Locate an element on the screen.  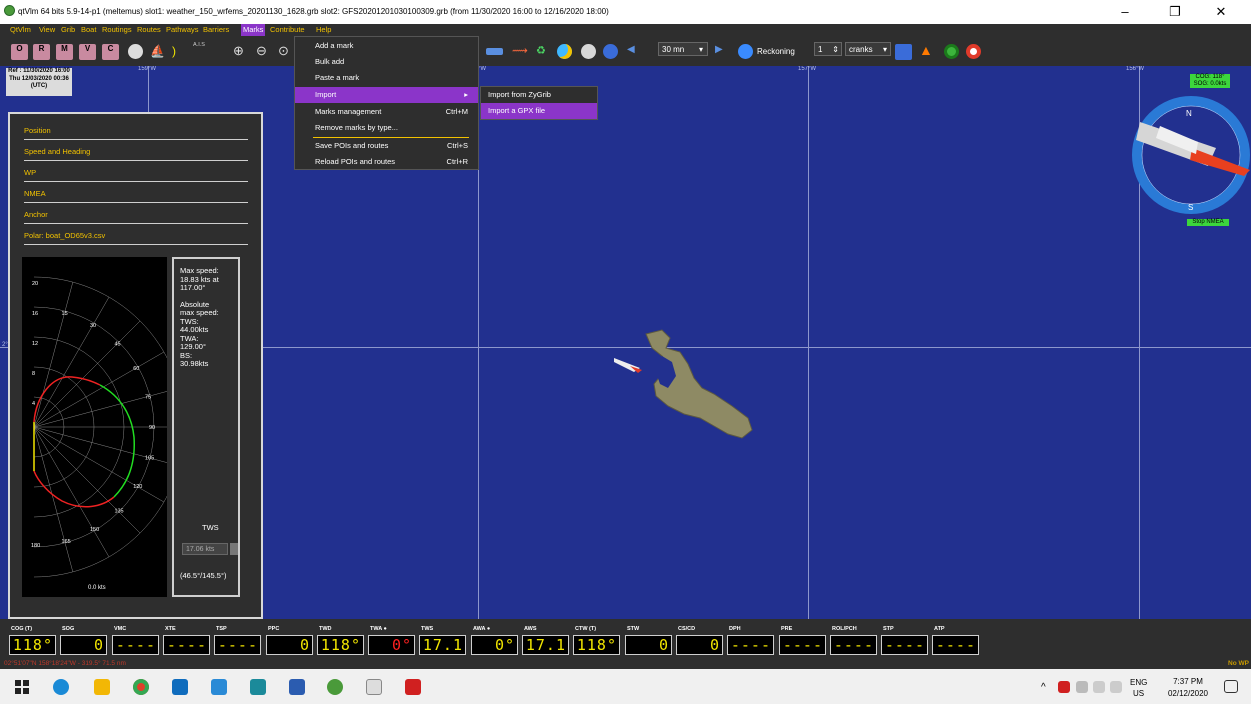
menu-grib: Grib is located at coordinates (68, 29).